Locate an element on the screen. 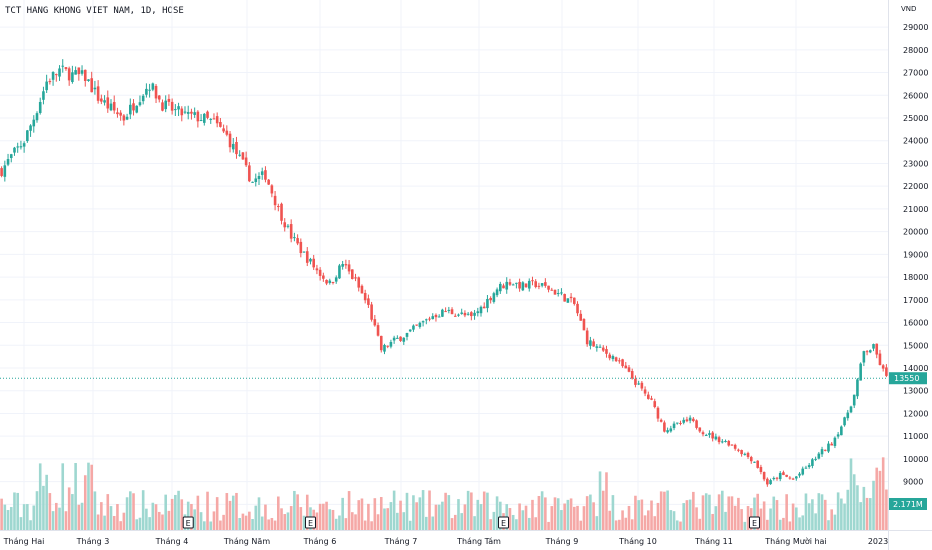 The image size is (932, 550). currency-label: VND is located at coordinates (909, 9).